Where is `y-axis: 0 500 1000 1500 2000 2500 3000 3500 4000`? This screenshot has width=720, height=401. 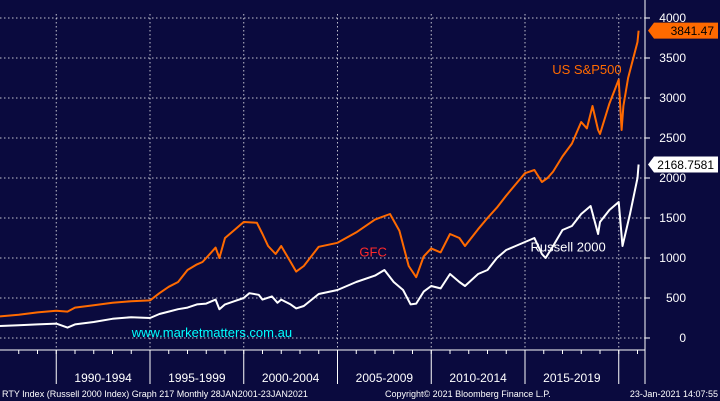
y-axis: 0 500 1000 1500 2000 2500 3000 3500 4000 is located at coordinates (665, 192).